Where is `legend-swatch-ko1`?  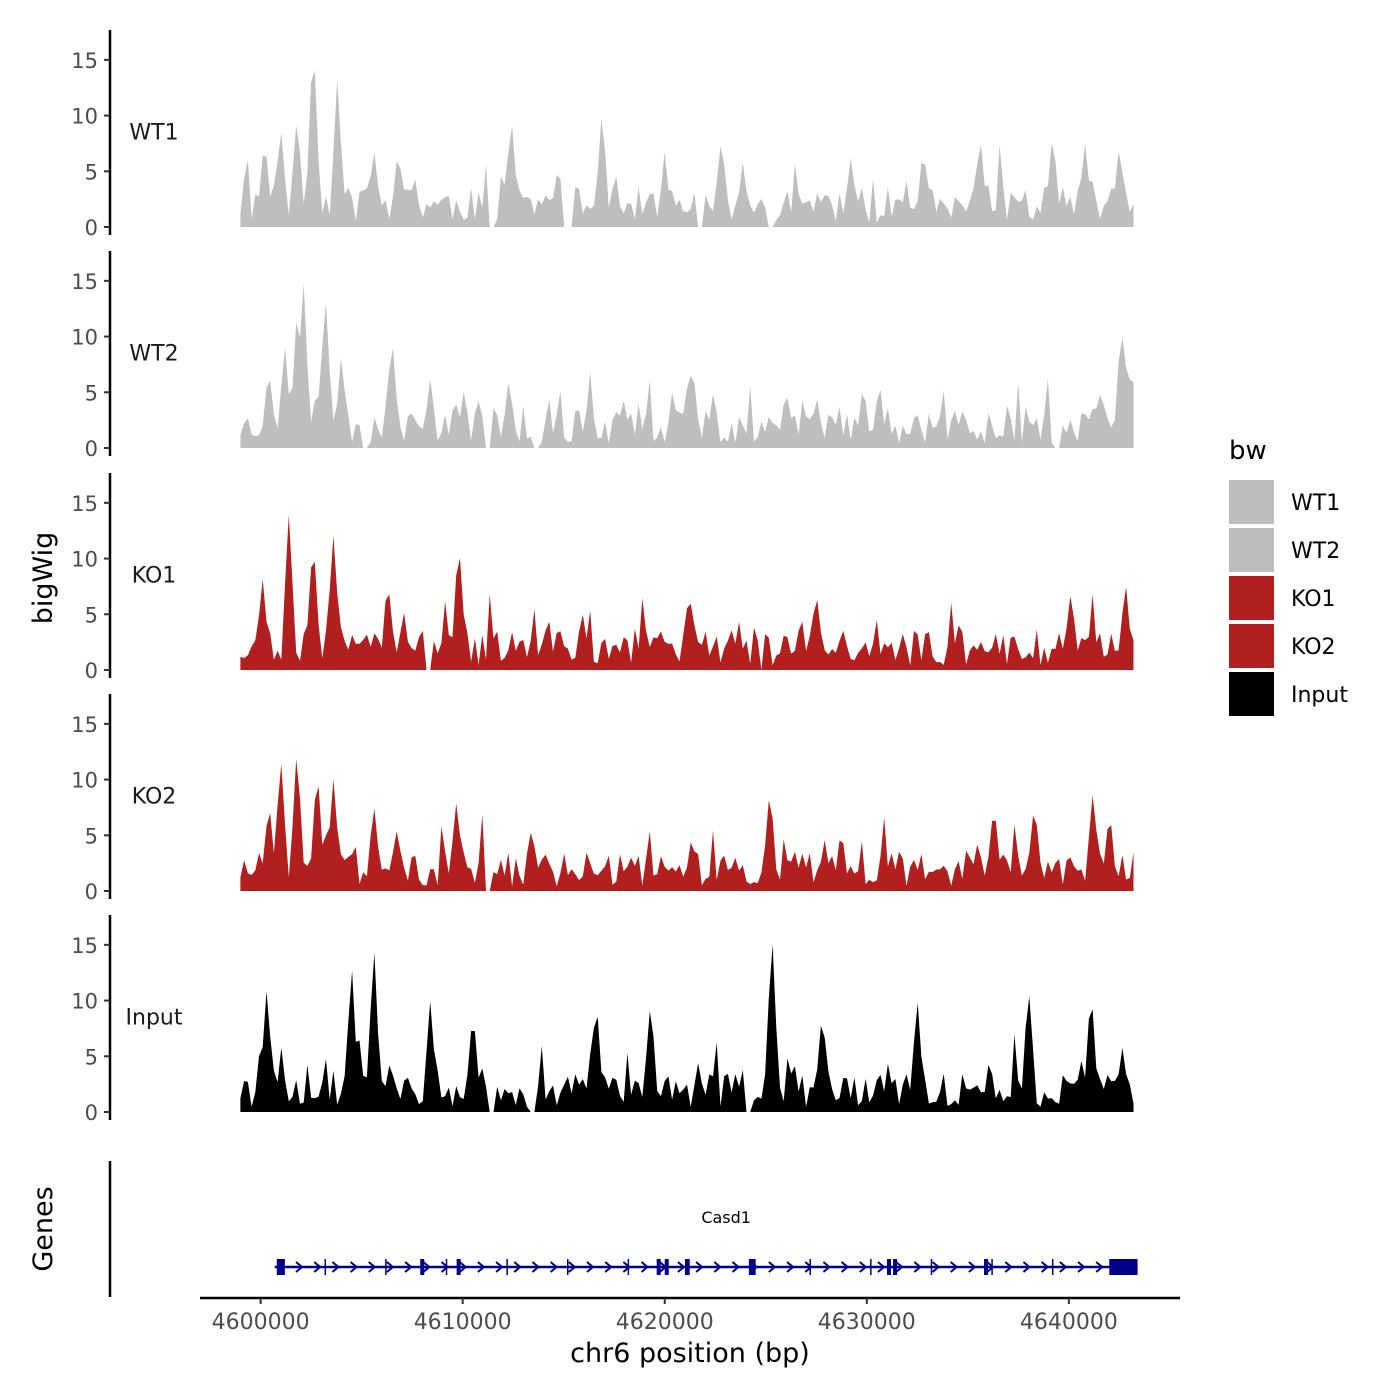 legend-swatch-ko1 is located at coordinates (1251, 598).